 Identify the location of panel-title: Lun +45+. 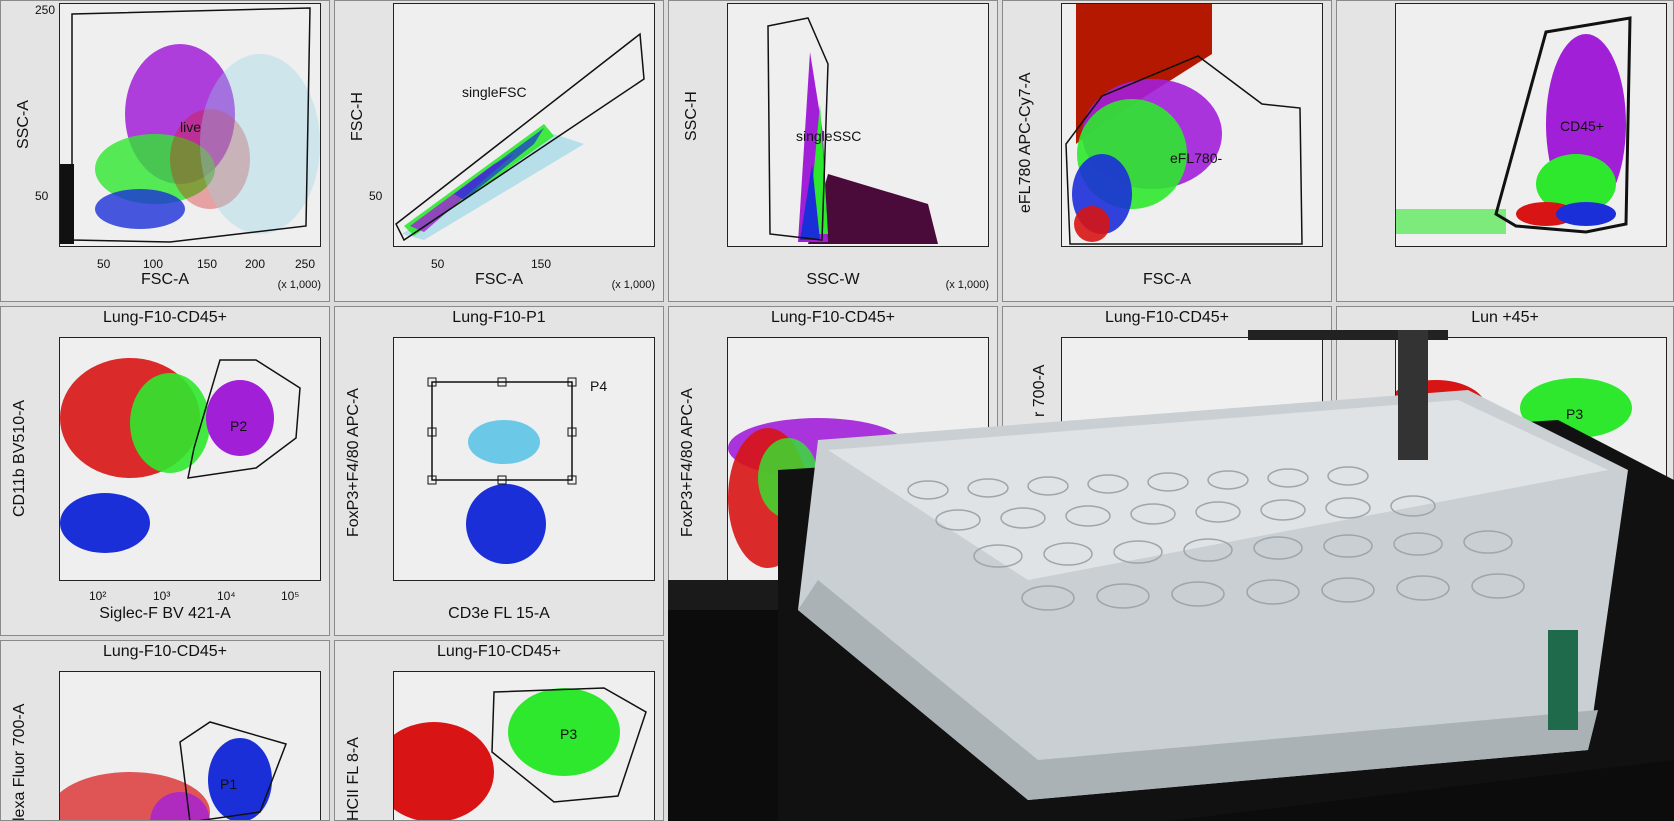
(1505, 317).